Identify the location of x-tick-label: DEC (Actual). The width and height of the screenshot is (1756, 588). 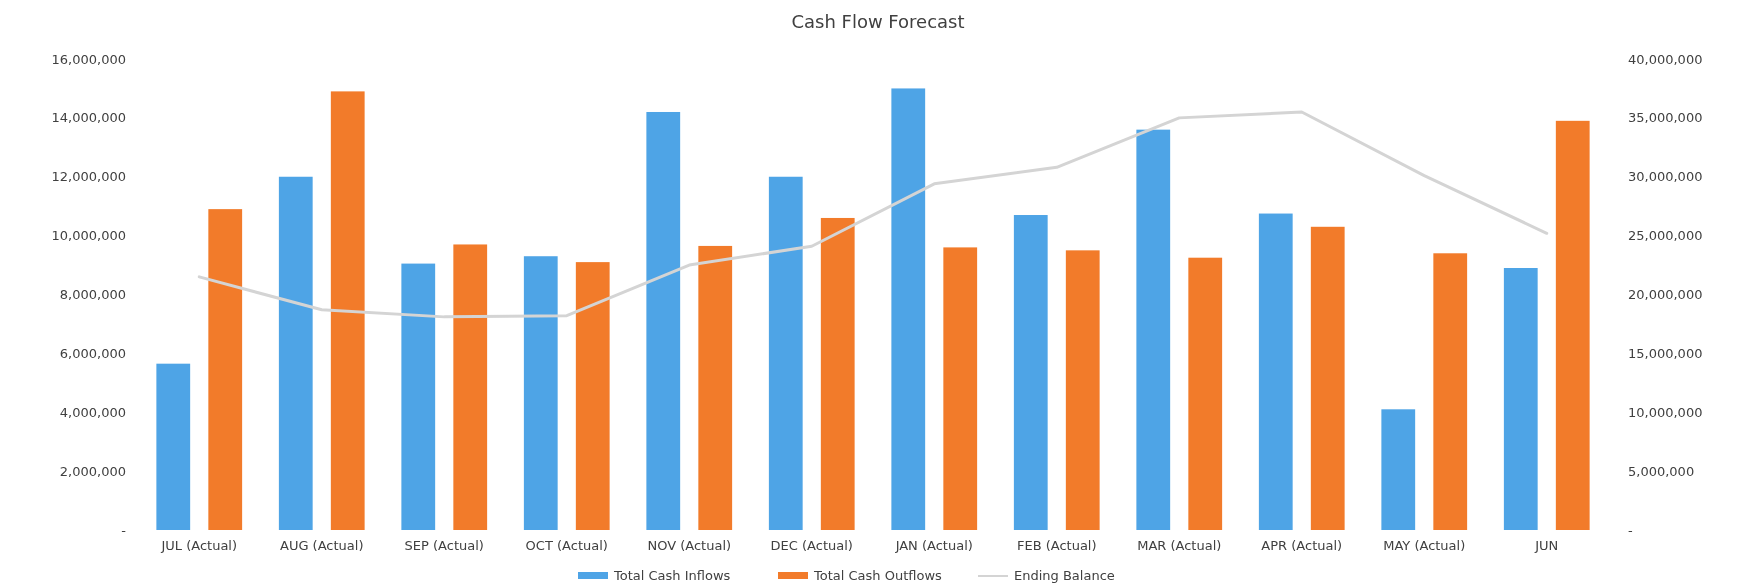
(811, 545).